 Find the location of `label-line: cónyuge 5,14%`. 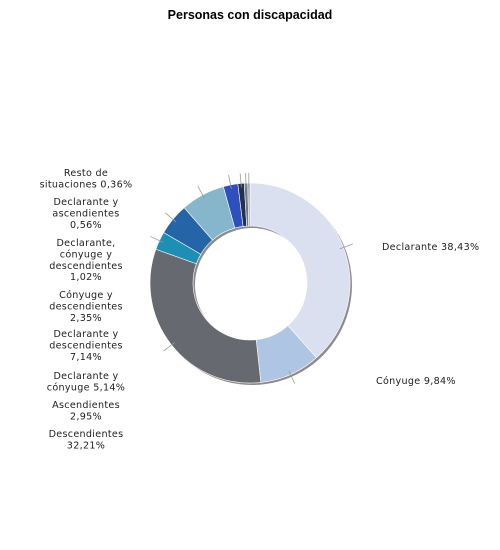

label-line: cónyuge 5,14% is located at coordinates (86, 387).